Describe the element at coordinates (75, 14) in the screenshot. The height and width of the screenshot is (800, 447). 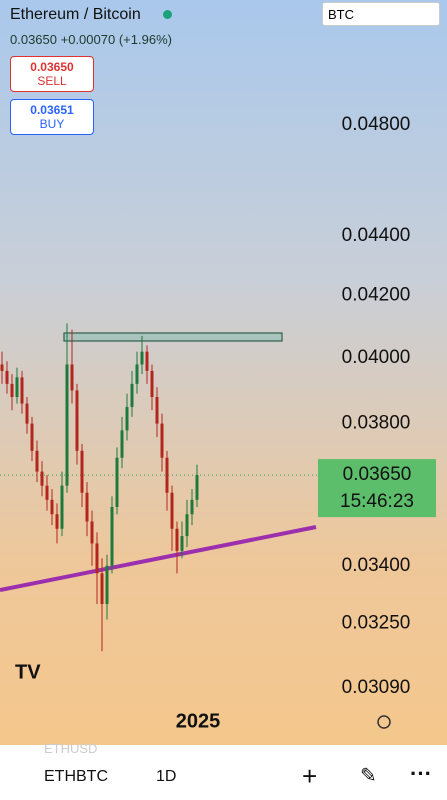
I see `symbol-name: Ethereum / Bitcoin` at that location.